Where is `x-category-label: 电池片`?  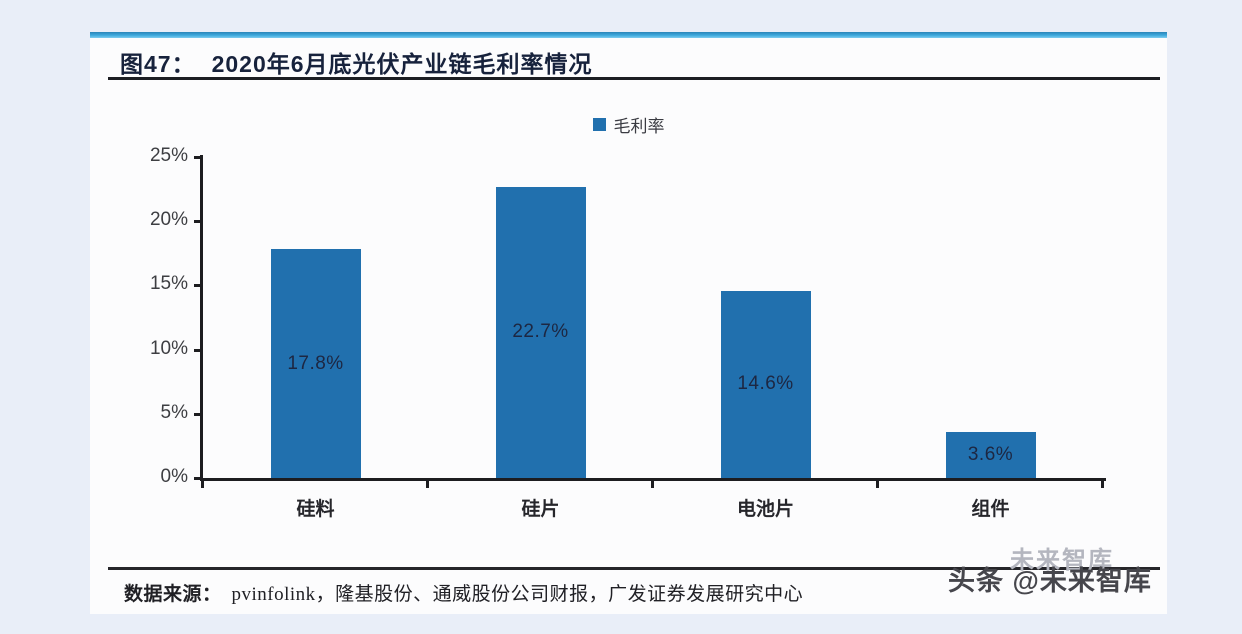
x-category-label: 电池片 is located at coordinates (765, 509).